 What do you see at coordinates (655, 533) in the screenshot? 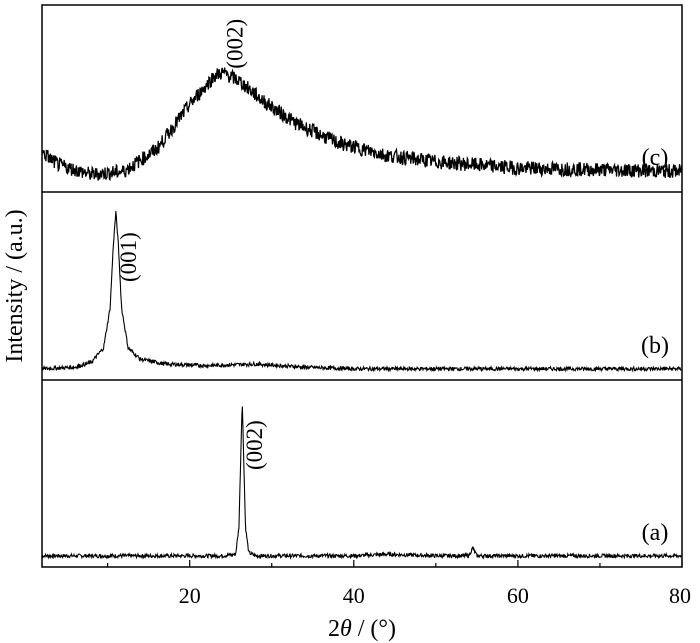
I see `panel-label: (a)` at bounding box center [655, 533].